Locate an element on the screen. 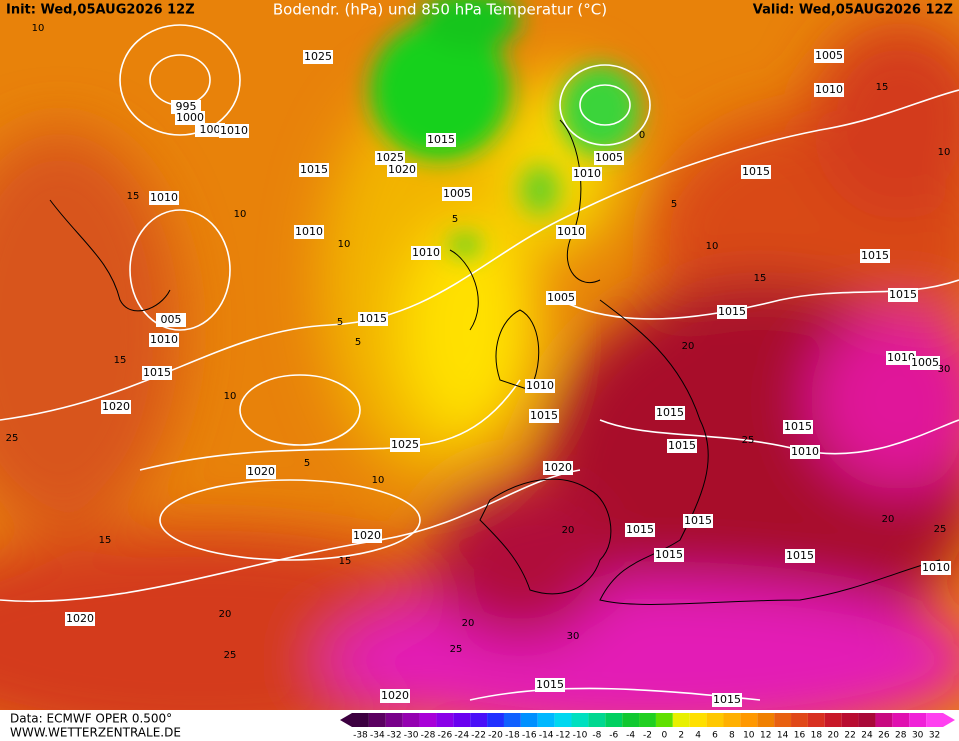 This screenshot has height=741, width=959. colorbar-label: 28 is located at coordinates (901, 736).